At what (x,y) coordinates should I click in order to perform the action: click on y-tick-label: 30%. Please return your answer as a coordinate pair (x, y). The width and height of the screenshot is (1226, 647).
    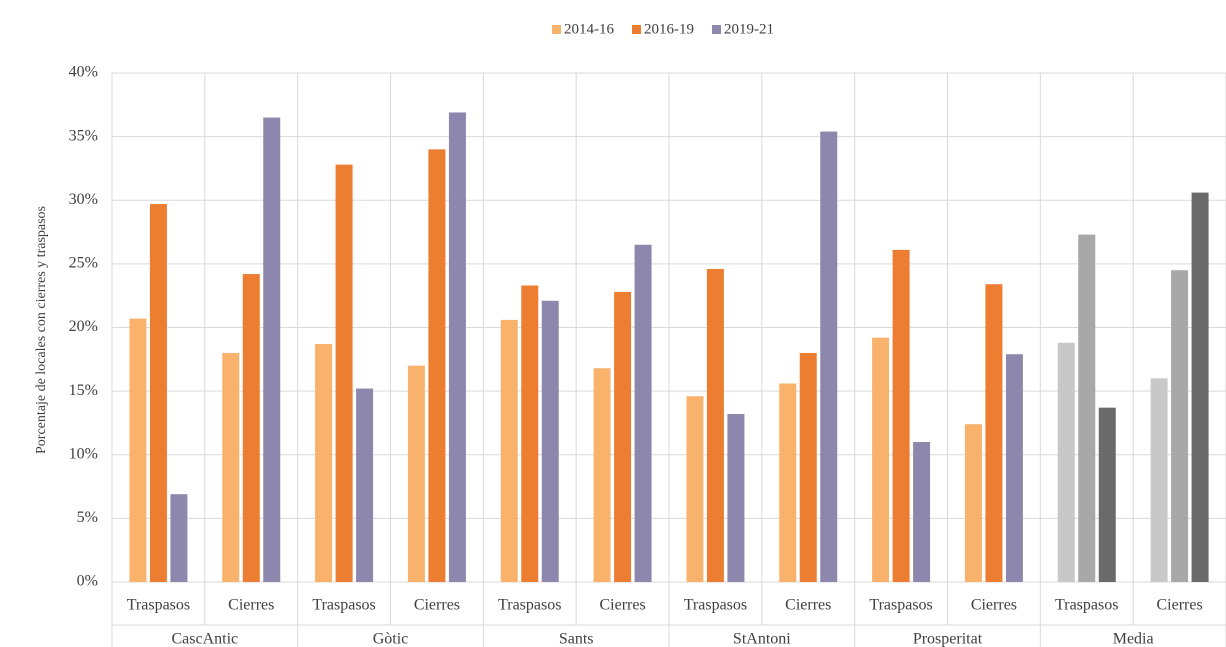
    Looking at the image, I should click on (83, 199).